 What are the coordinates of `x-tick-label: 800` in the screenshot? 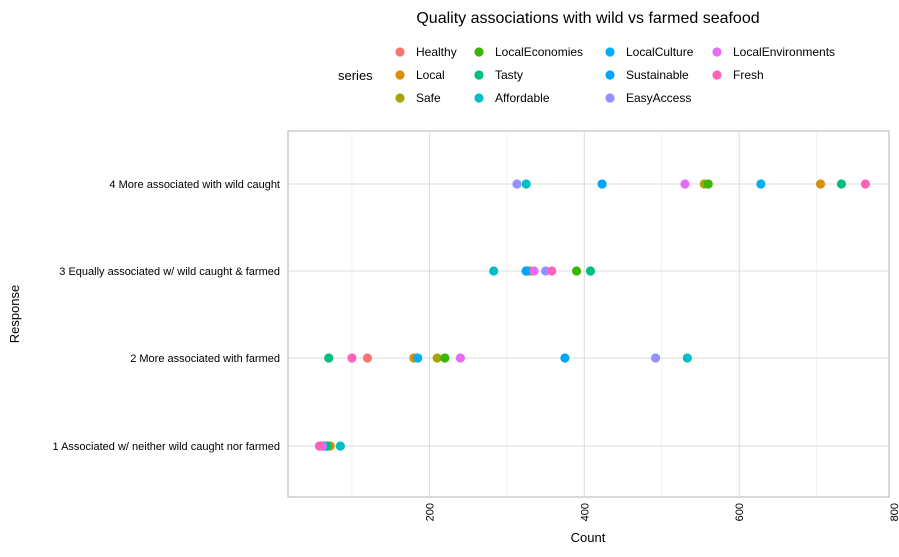 It's located at (894, 512).